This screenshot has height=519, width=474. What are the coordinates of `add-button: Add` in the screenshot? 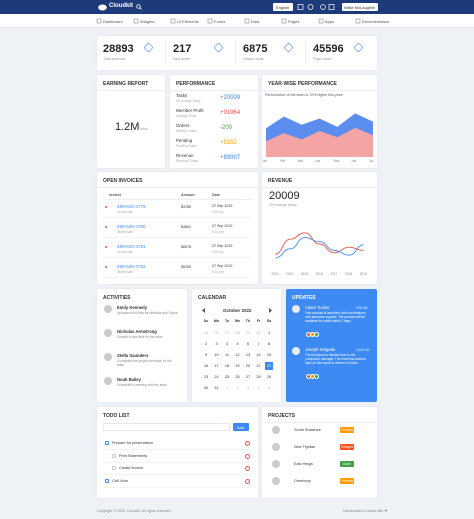 It's located at (241, 427).